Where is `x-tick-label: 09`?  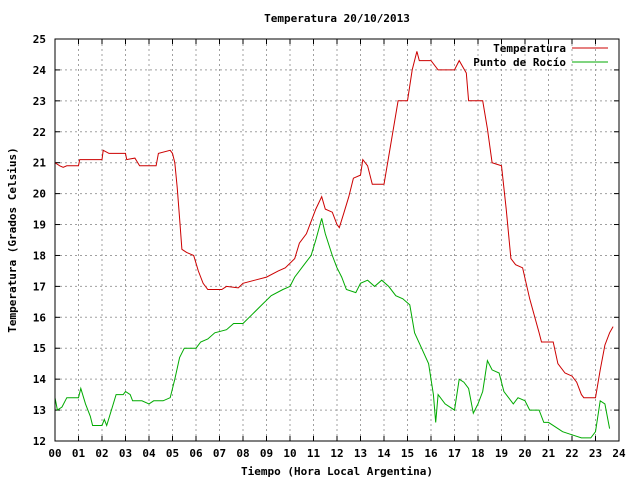 x-tick-label: 09 is located at coordinates (266, 453).